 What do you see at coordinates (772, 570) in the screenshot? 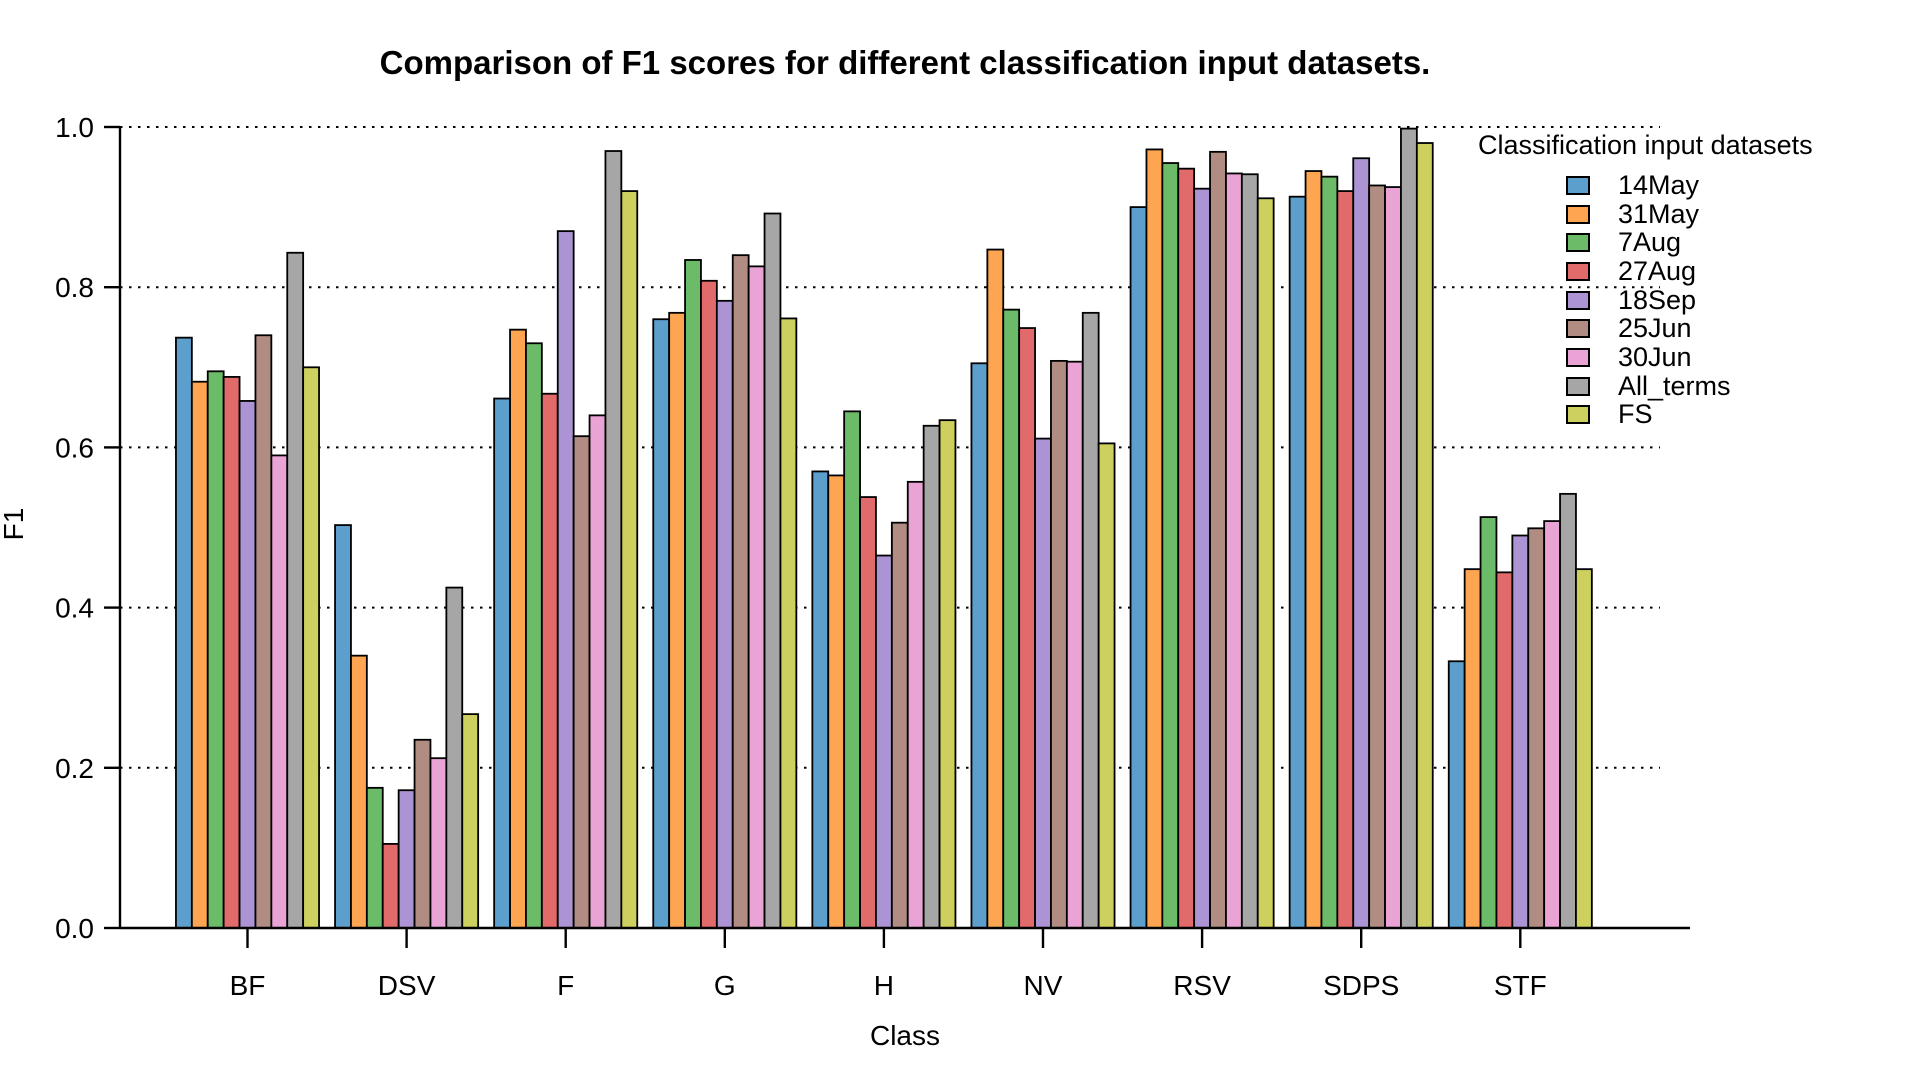
I see `bar-G-All_terms` at bounding box center [772, 570].